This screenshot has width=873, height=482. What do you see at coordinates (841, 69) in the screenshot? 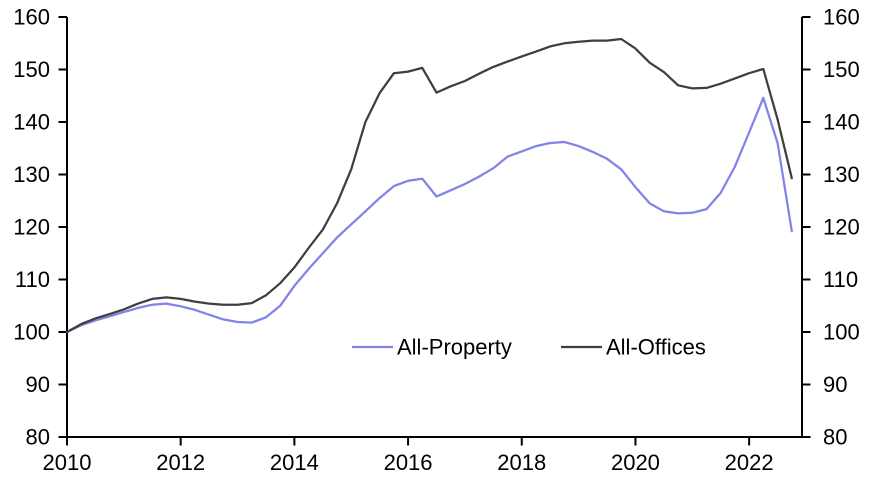
I see `y-axis-tick-label-right: 150` at bounding box center [841, 69].